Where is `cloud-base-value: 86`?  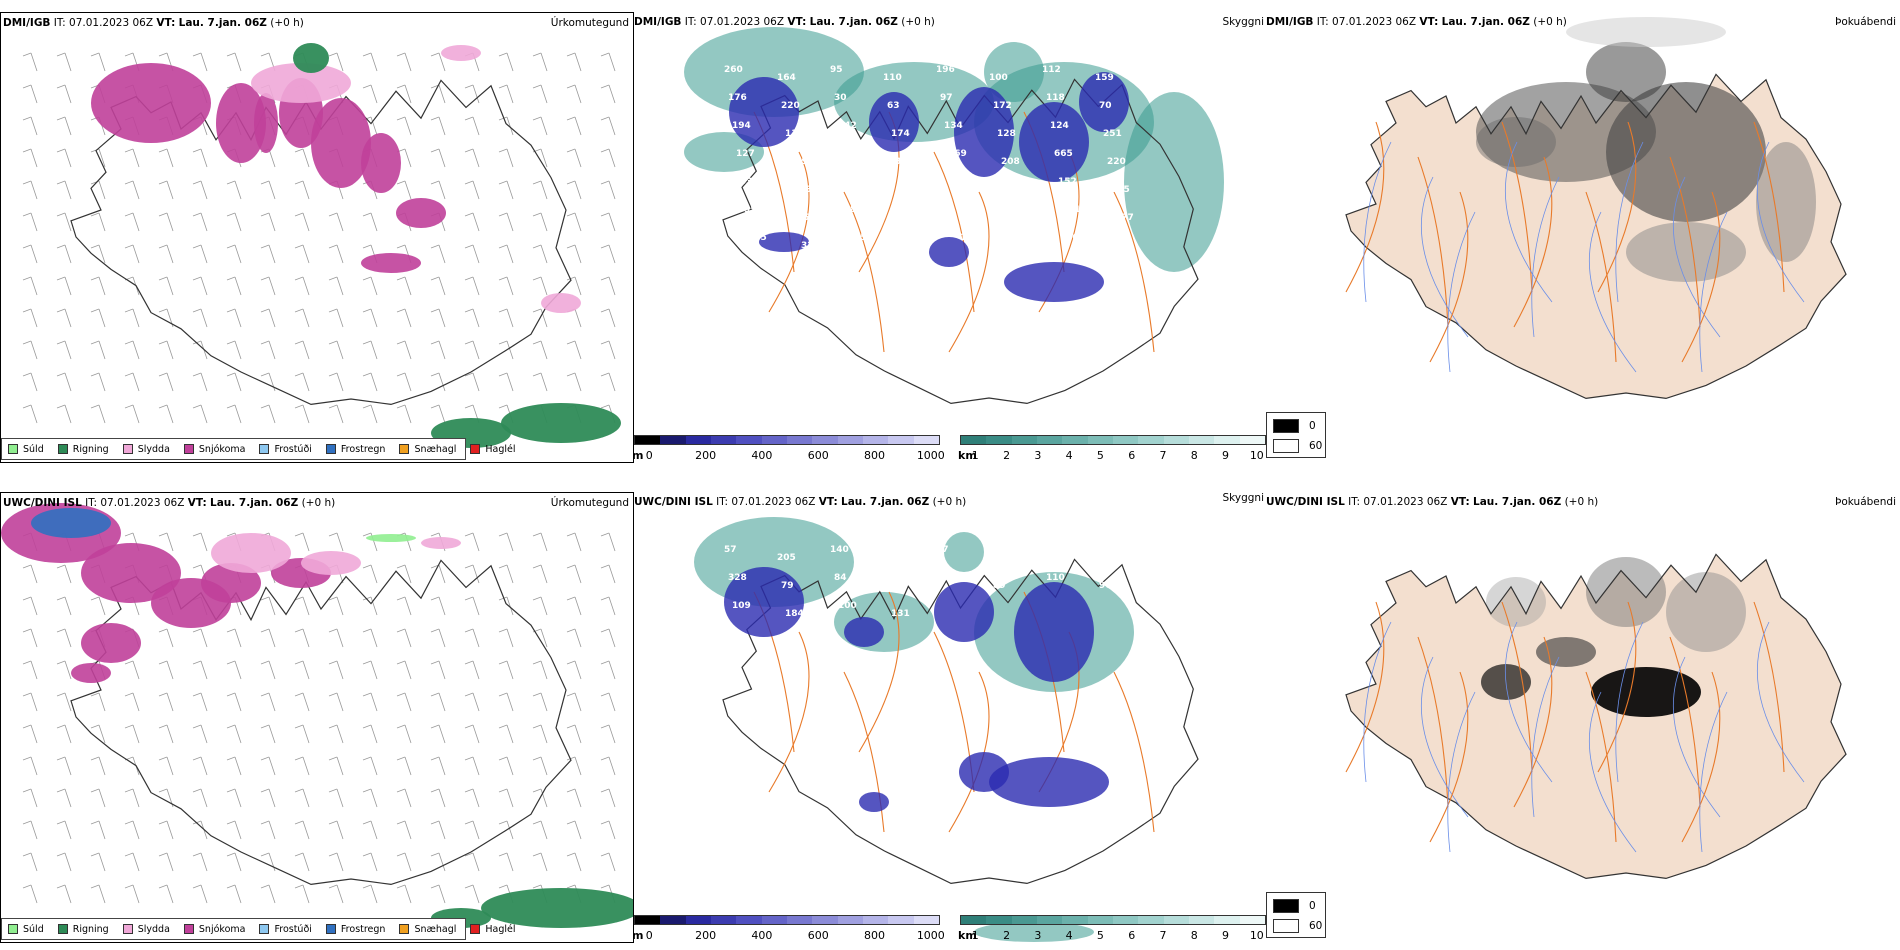
cloud-base-value: 86 is located at coordinates (1072, 238).